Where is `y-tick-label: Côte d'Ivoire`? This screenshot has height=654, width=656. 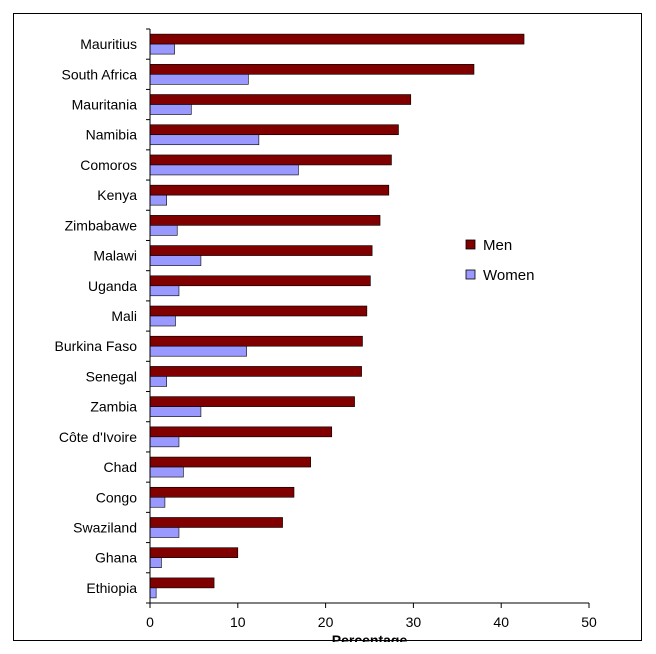
y-tick-label: Côte d'Ivoire is located at coordinates (98, 437).